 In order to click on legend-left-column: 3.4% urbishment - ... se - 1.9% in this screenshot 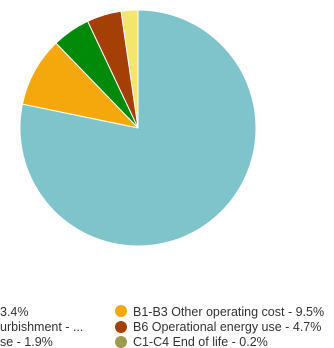, I will do `click(41, 326)`.